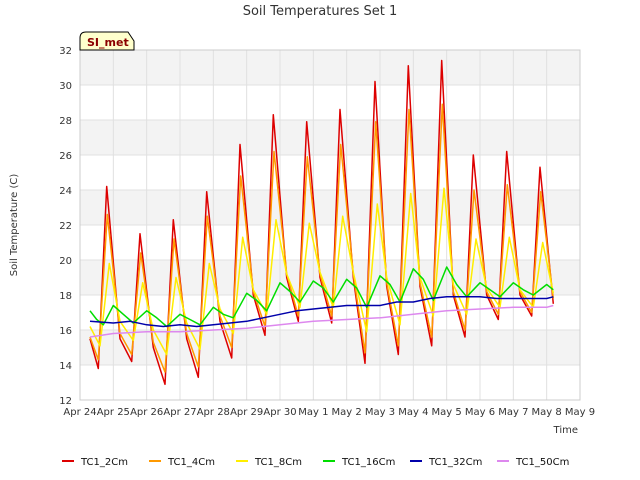 Image resolution: width=640 pixels, height=480 pixels. Describe the element at coordinates (113, 412) in the screenshot. I see `x-tick-label: Apr 25` at that location.